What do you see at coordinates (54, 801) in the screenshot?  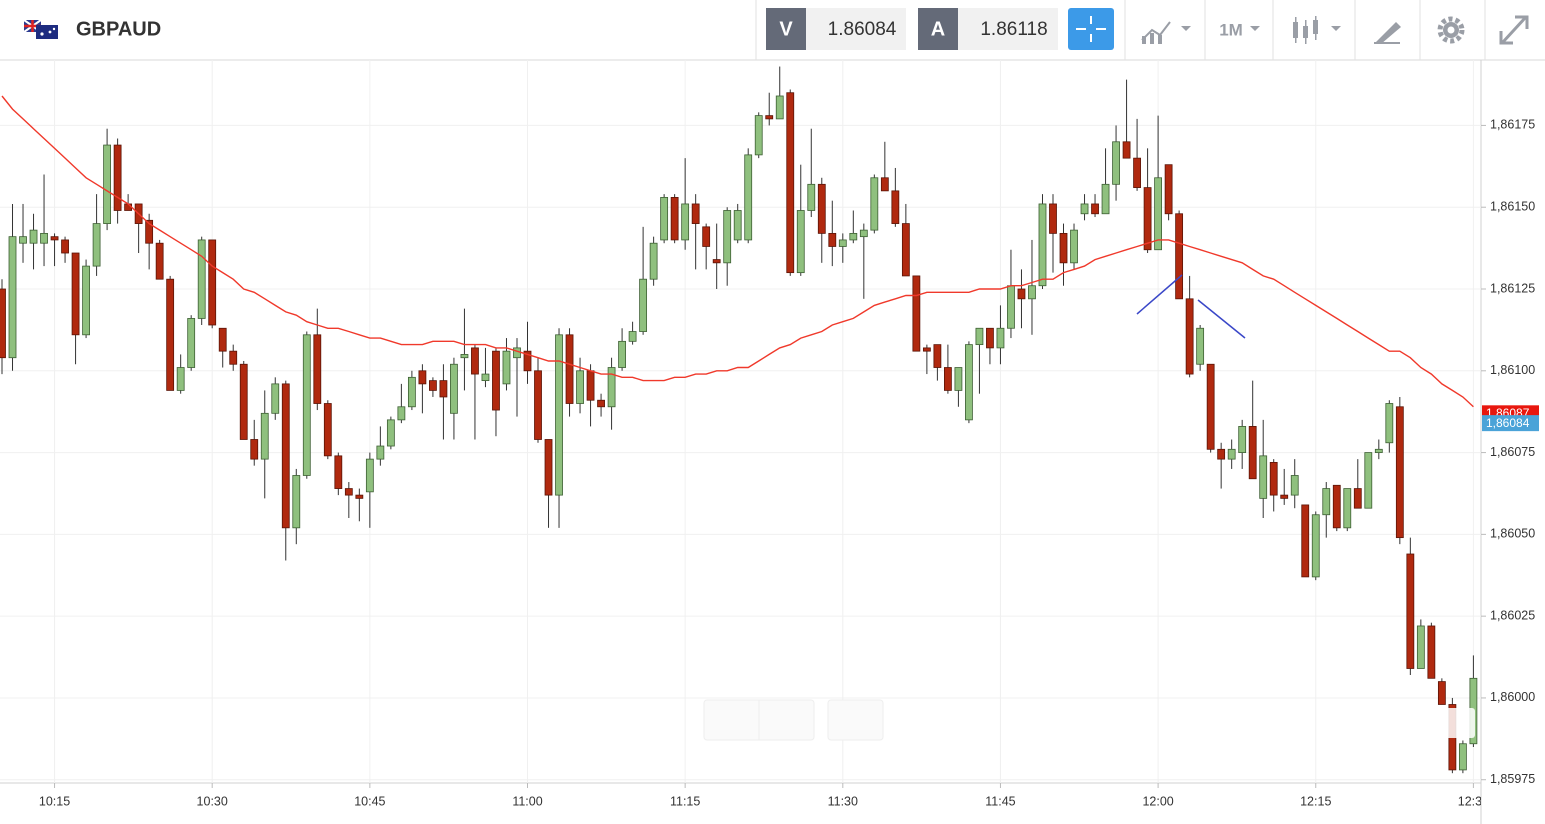 I see `x-tick-label: 10:15` at bounding box center [54, 801].